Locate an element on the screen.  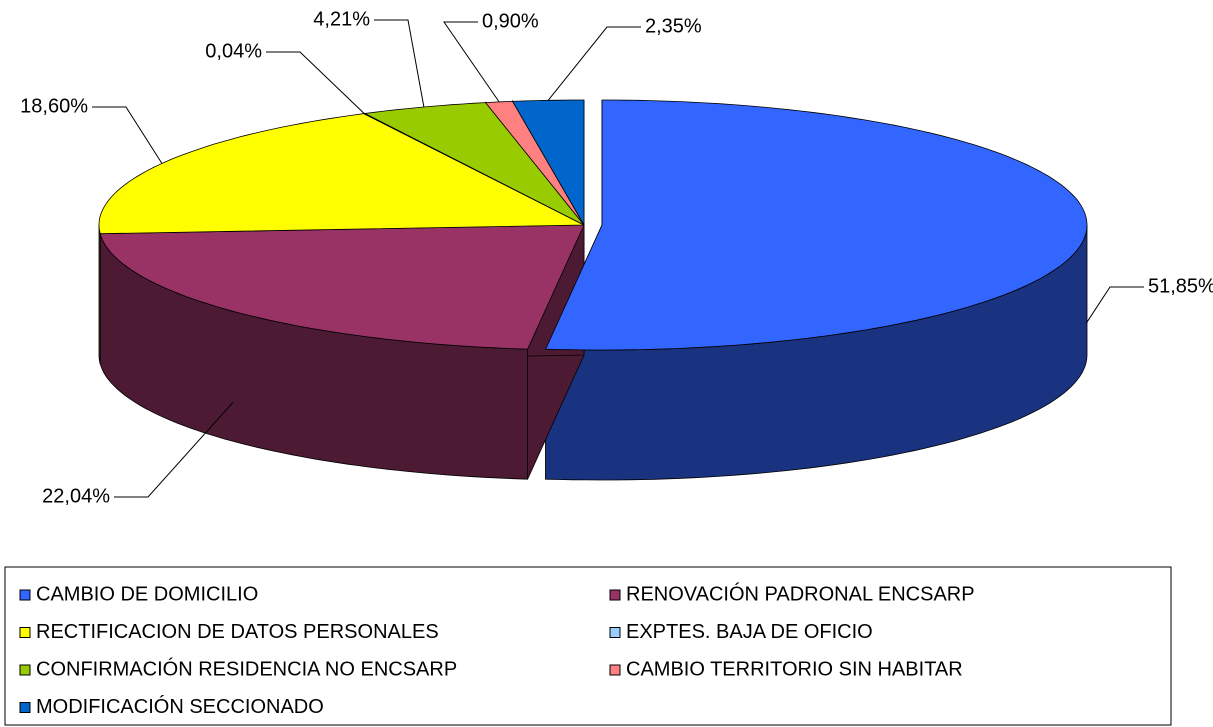
data-label: 51,85% is located at coordinates (1180, 286).